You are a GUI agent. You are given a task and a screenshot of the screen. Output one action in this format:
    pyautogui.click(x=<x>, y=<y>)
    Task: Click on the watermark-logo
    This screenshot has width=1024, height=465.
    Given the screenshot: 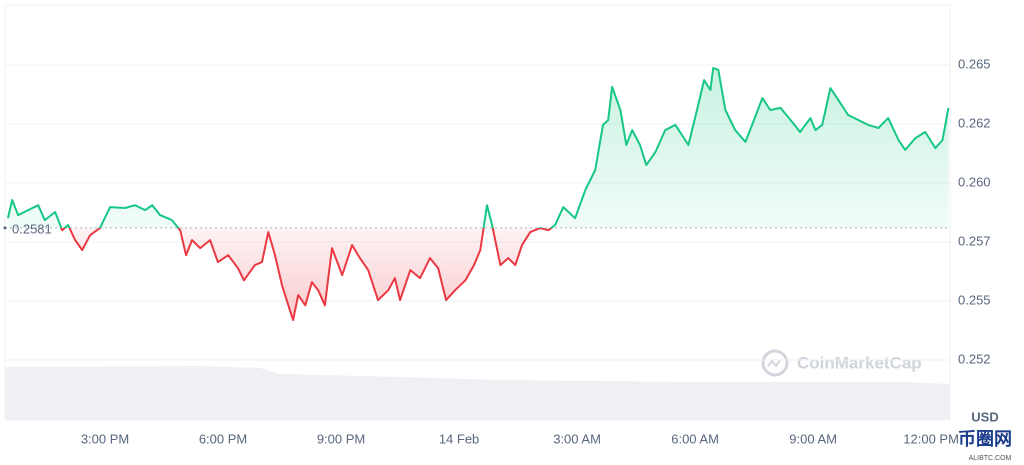 What is the action you would take?
    pyautogui.click(x=775, y=363)
    